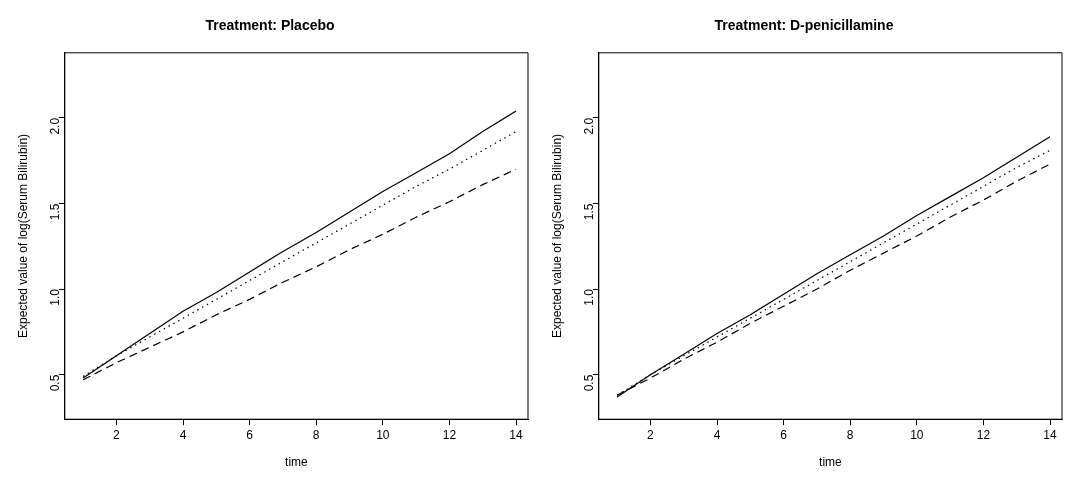 Image resolution: width=1084 pixels, height=486 pixels. I want to click on chart-title: Treatment: Placebo, so click(270, 25).